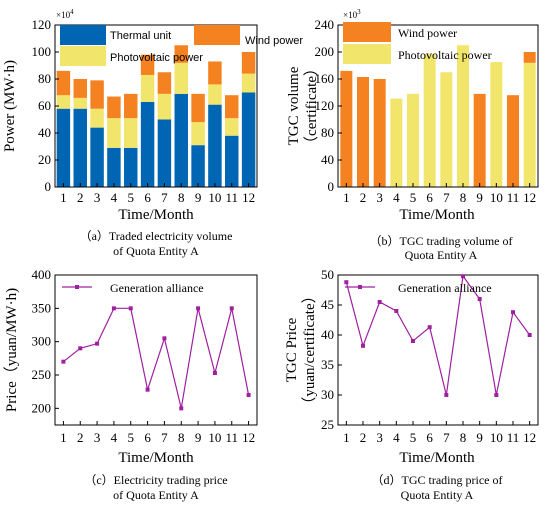 The image size is (550, 508). I want to click on x-tick-label: 1, so click(63, 197).